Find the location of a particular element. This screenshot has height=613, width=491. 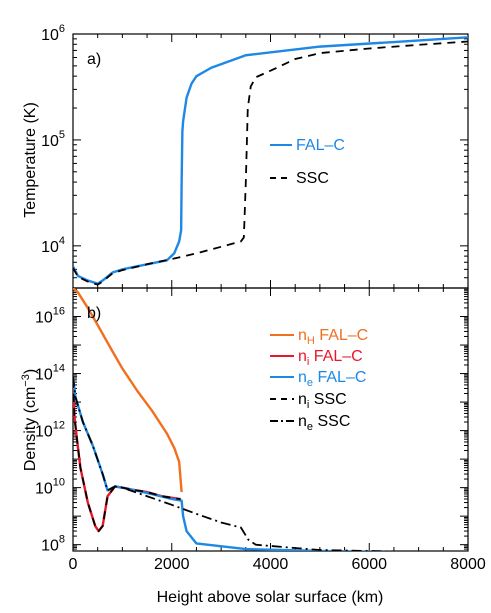

x-tick-label: 4000 is located at coordinates (271, 564).